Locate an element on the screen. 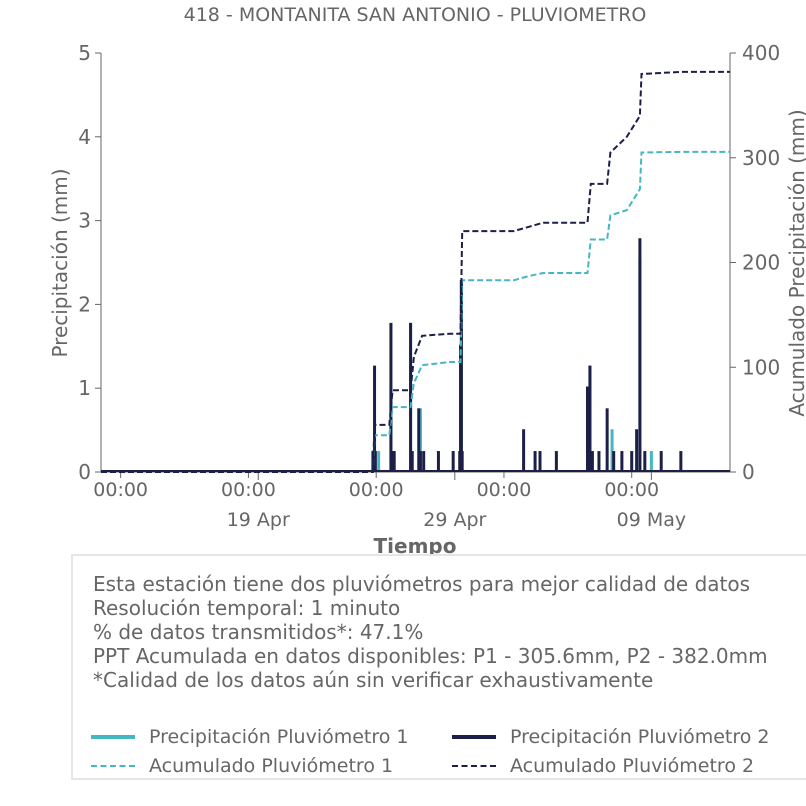 The height and width of the screenshot is (806, 806). left-tick-label: 1 is located at coordinates (84, 388).